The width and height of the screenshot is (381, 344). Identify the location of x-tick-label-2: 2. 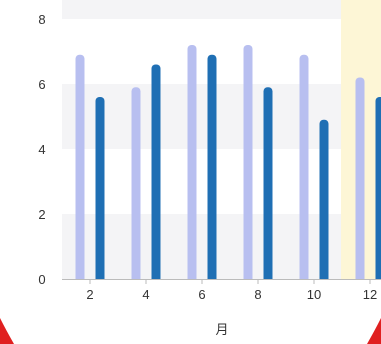
(89, 294).